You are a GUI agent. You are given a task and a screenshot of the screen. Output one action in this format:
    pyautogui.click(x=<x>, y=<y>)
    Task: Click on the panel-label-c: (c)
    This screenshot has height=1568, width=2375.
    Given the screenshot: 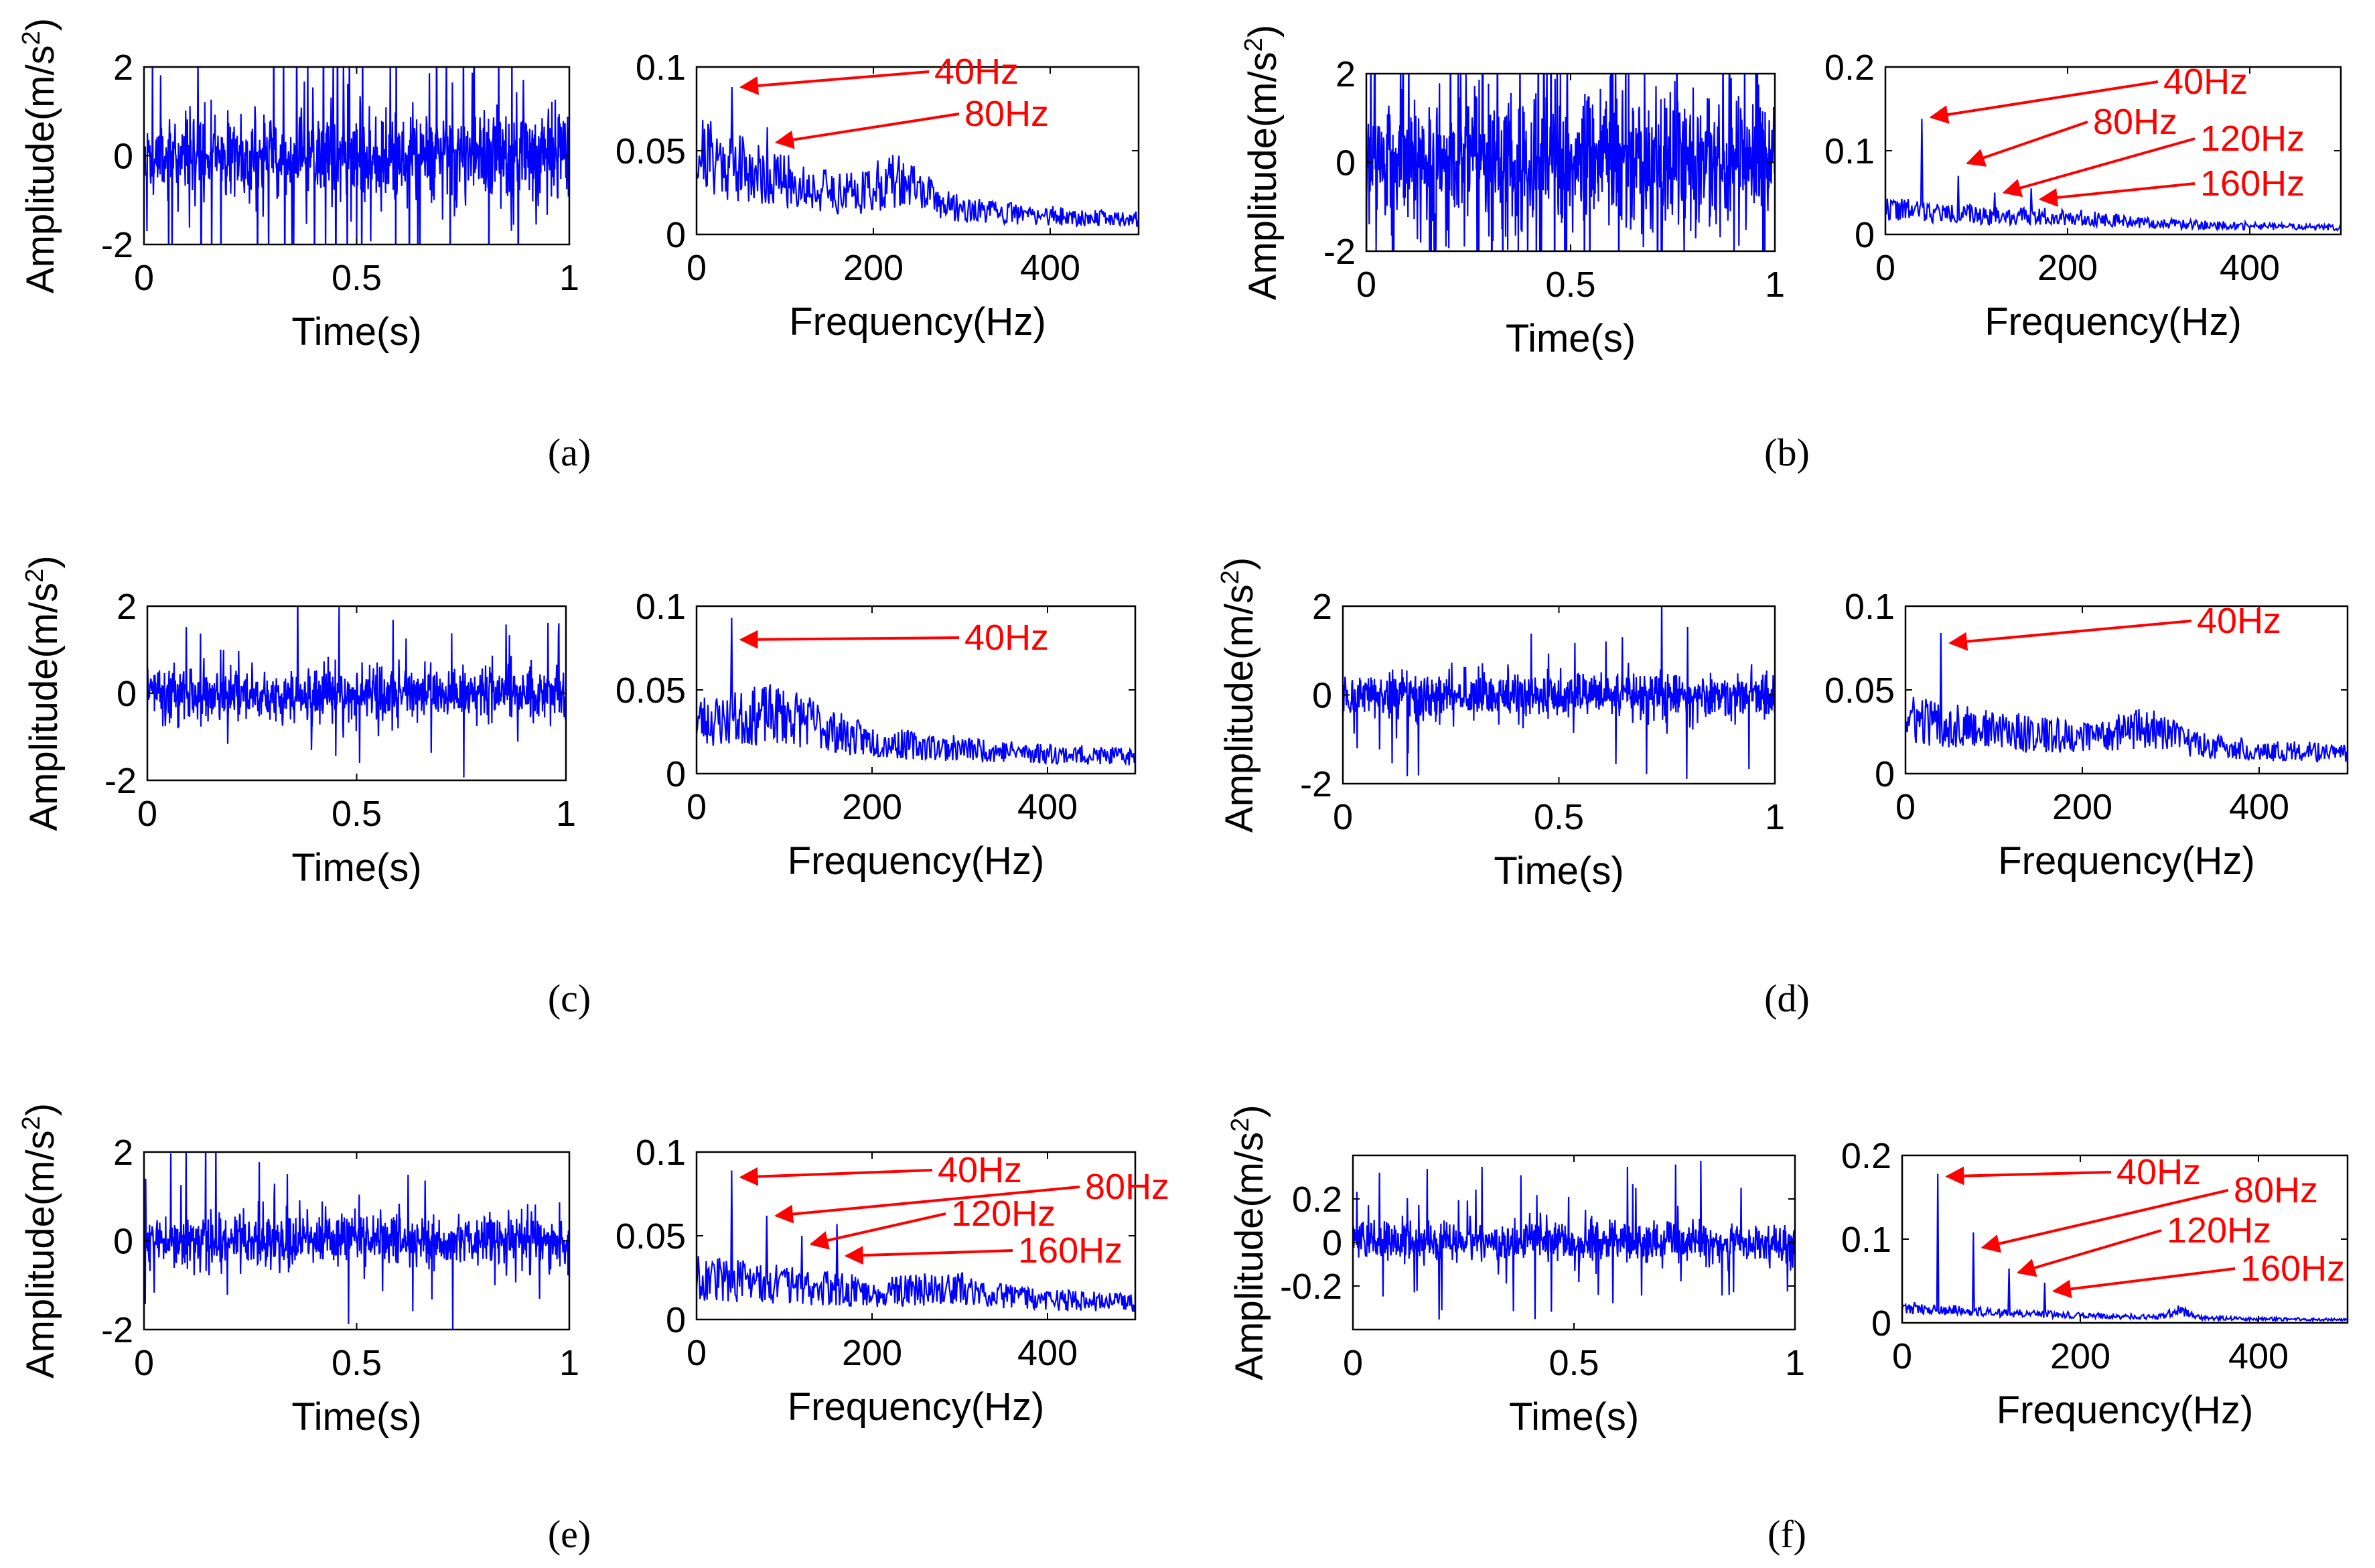 What is the action you would take?
    pyautogui.click(x=569, y=998)
    